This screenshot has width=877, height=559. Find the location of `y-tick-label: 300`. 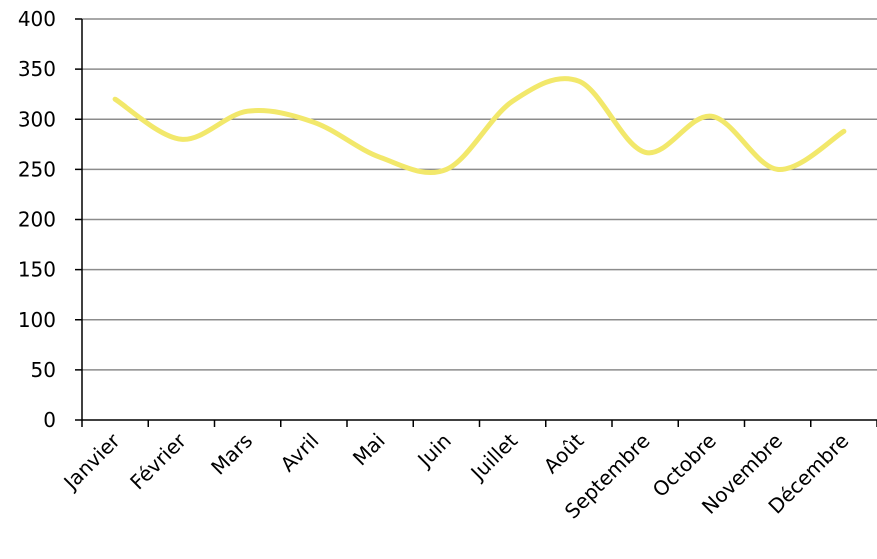

y-tick-label: 300 is located at coordinates (37, 119).